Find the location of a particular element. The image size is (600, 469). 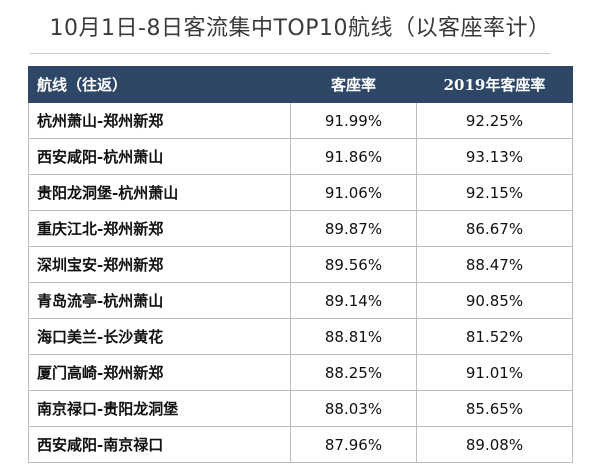

load-factor-2019-cell: 88.47% is located at coordinates (494, 264).